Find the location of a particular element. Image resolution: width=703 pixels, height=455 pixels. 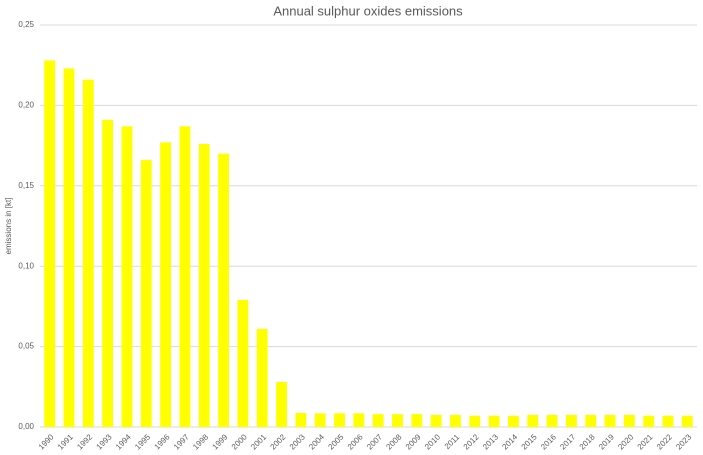

x-tick-label: 2023 is located at coordinates (683, 441).